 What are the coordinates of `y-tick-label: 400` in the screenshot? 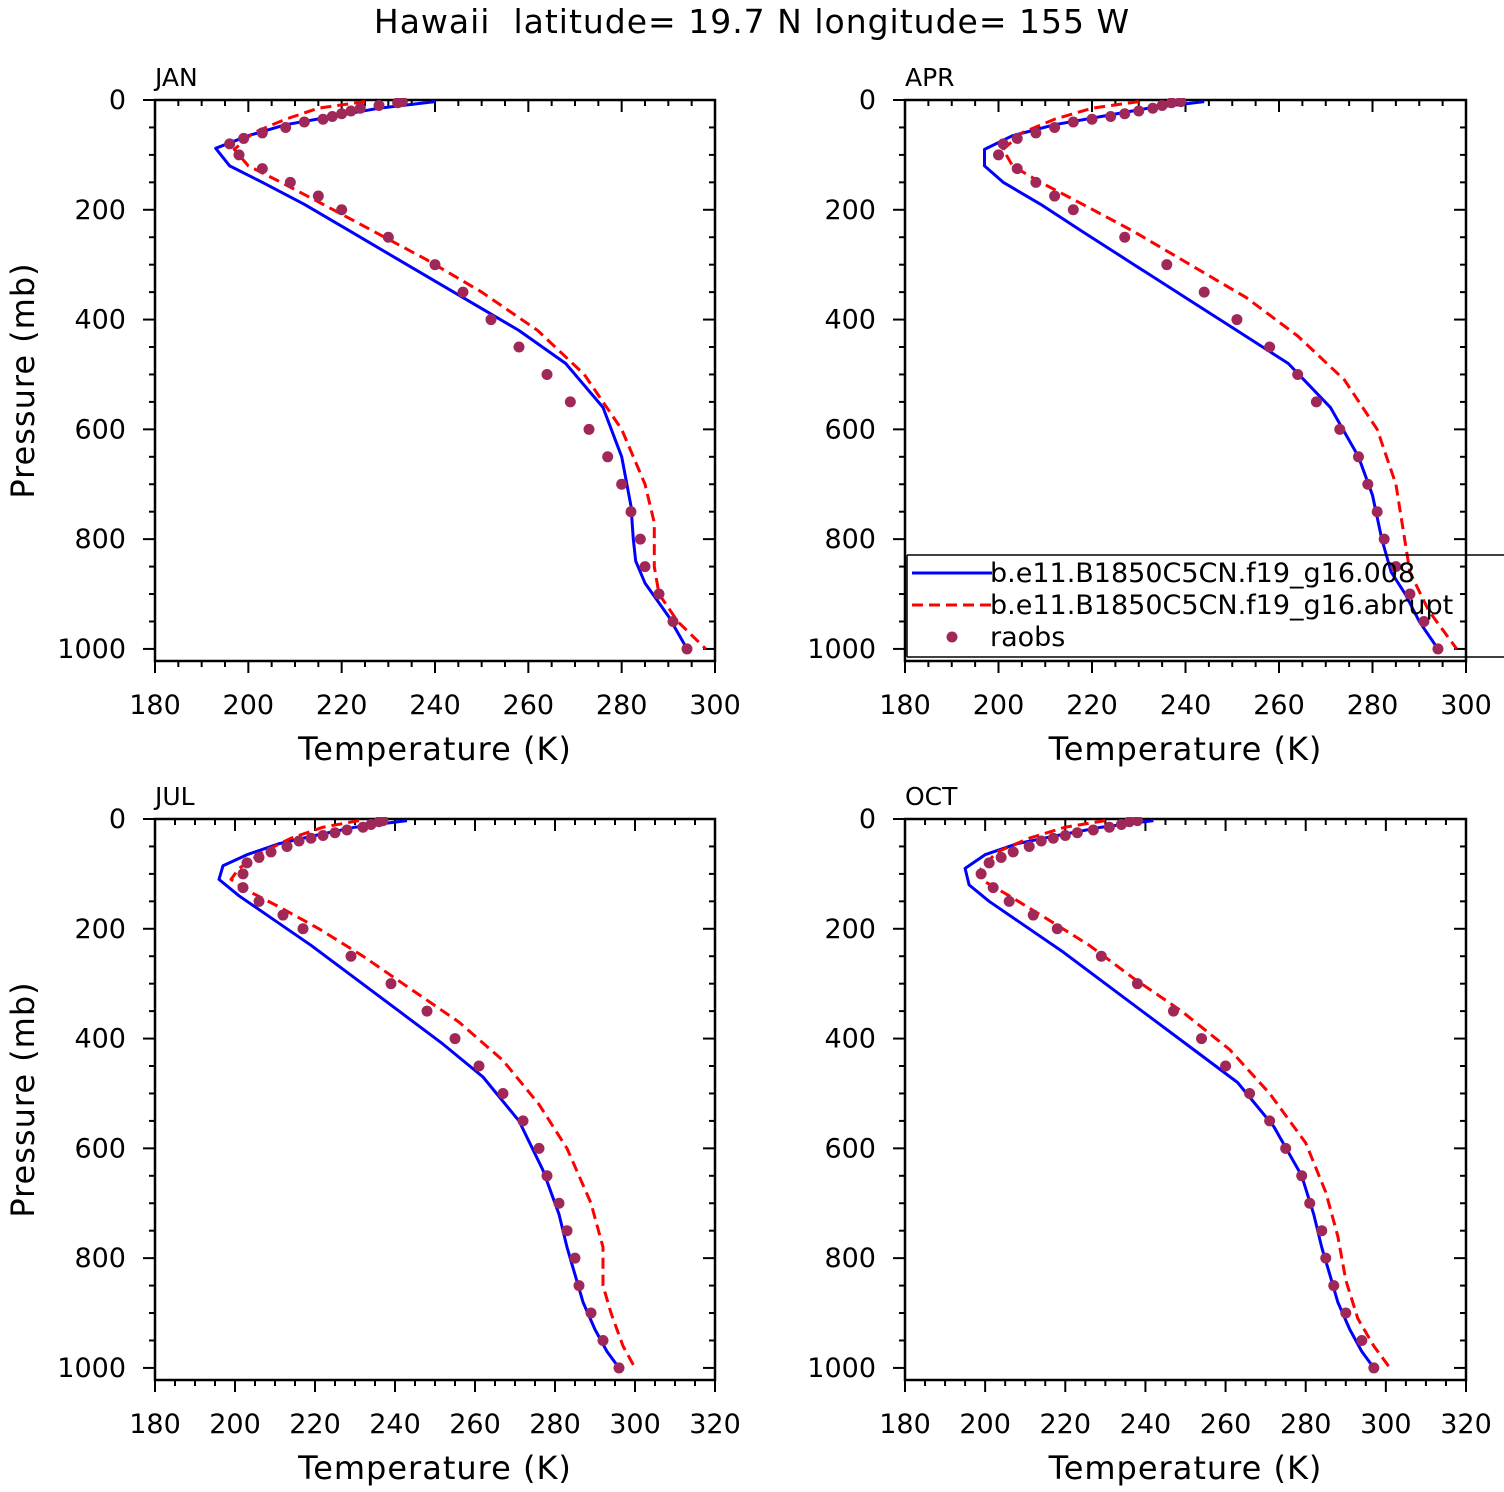 It's located at (850, 1039).